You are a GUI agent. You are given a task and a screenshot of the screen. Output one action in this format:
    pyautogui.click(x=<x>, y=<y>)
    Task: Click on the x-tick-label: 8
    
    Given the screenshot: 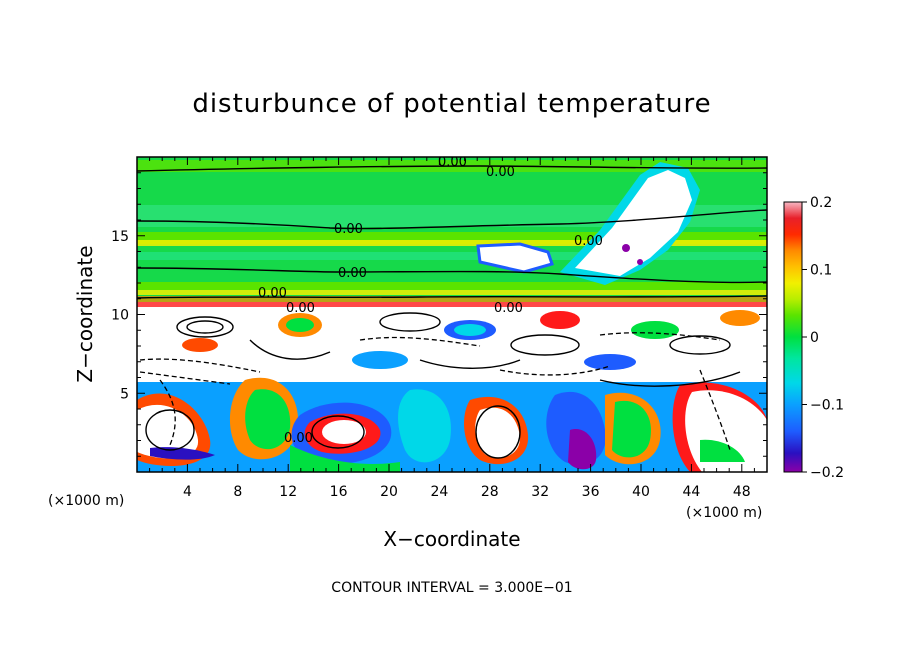 What is the action you would take?
    pyautogui.click(x=237, y=492)
    